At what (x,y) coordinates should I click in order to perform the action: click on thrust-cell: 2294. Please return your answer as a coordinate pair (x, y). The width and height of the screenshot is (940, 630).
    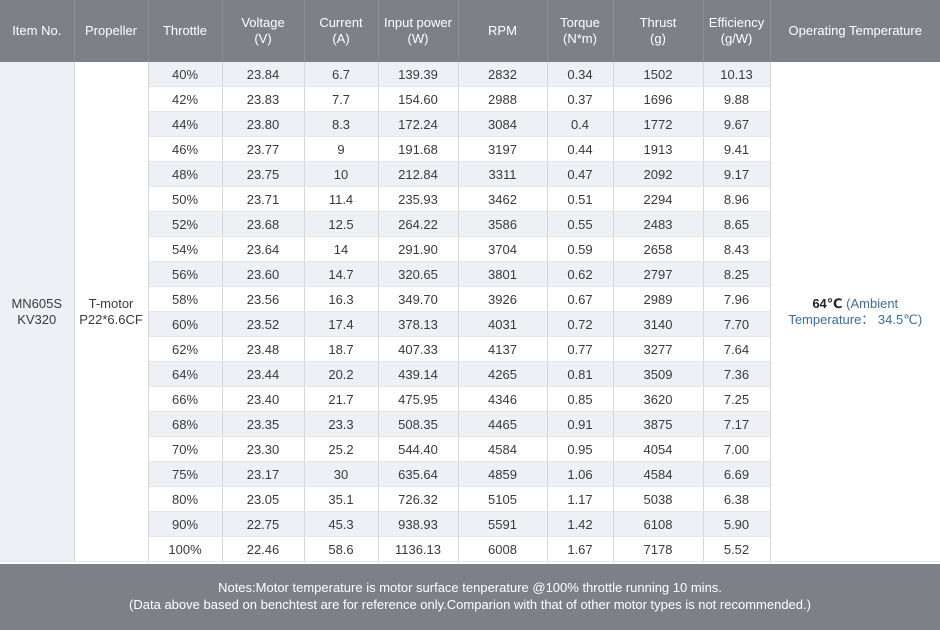
    Looking at the image, I should click on (657, 199).